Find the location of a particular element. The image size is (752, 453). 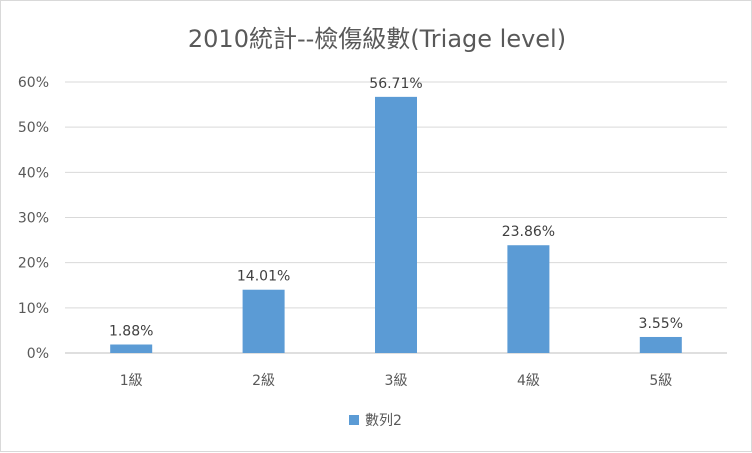

x-tick-label: 5級 is located at coordinates (660, 381).